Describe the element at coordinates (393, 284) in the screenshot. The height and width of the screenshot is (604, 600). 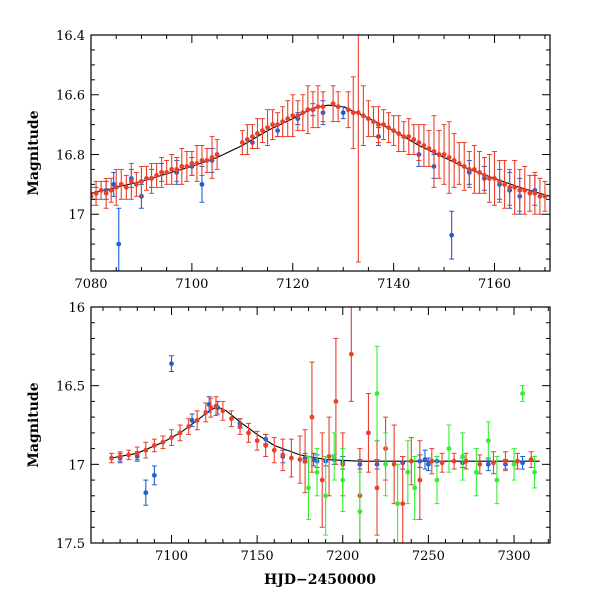
I see `x-tick-label: 7140` at that location.